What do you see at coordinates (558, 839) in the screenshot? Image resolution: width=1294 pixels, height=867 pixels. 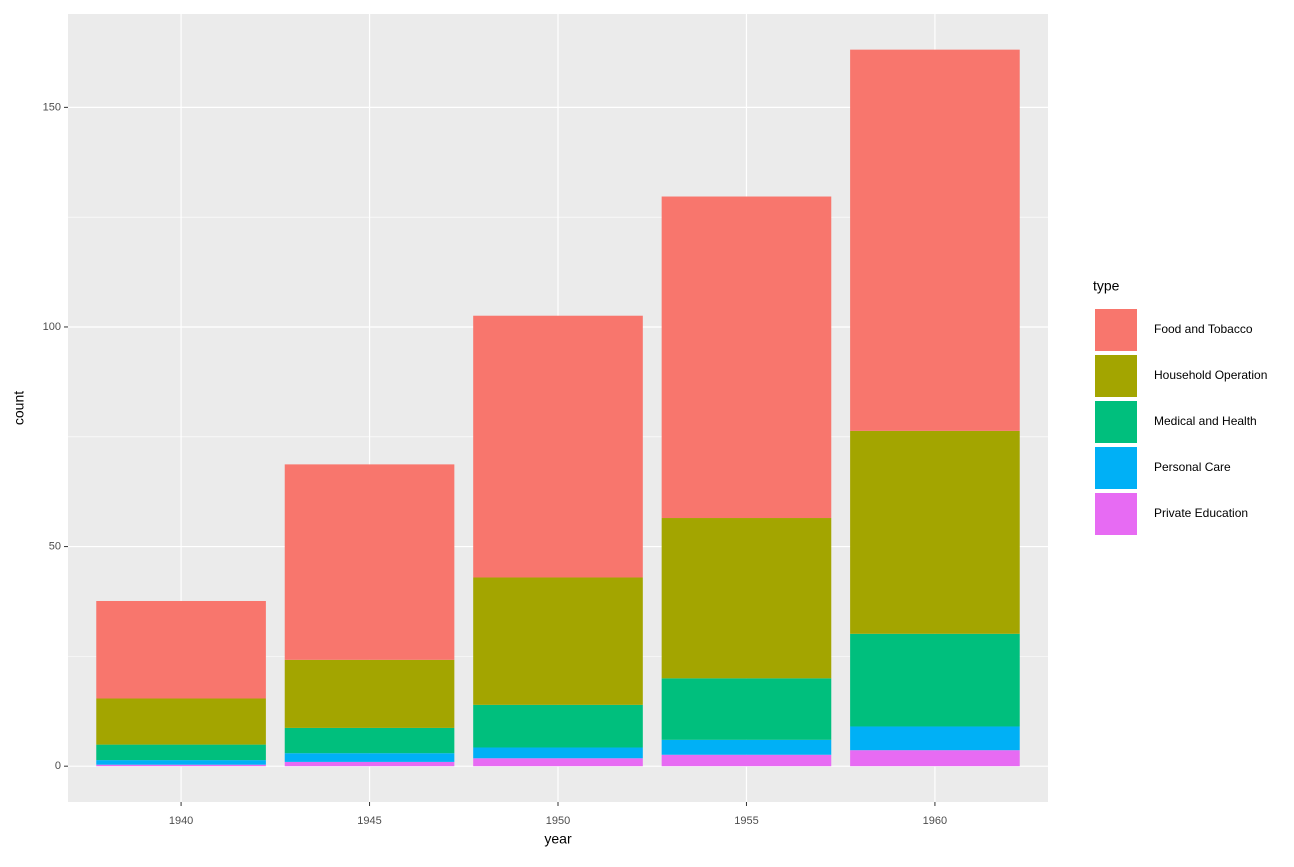 I see `x-axis-label: year` at bounding box center [558, 839].